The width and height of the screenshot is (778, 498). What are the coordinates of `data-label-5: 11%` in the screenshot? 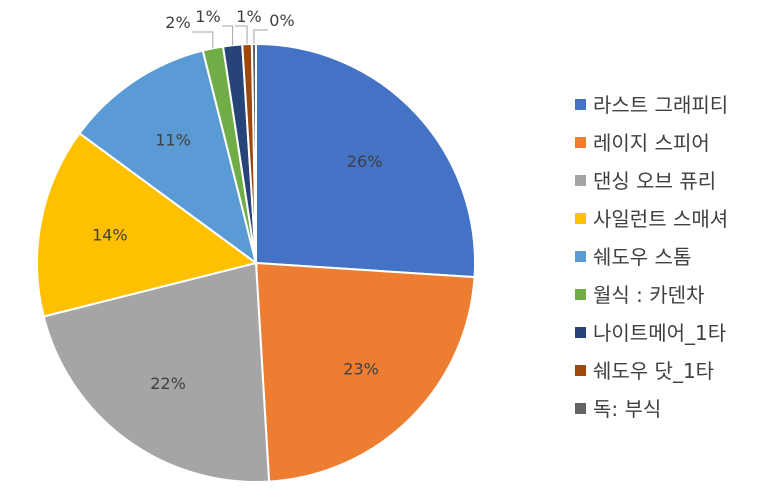 It's located at (173, 139).